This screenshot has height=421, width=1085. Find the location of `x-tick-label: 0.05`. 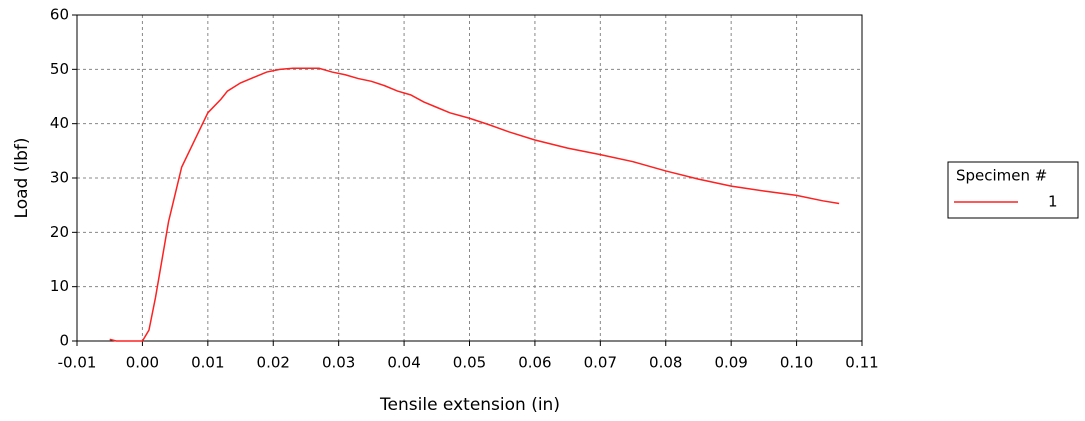

x-tick-label: 0.05 is located at coordinates (469, 363).